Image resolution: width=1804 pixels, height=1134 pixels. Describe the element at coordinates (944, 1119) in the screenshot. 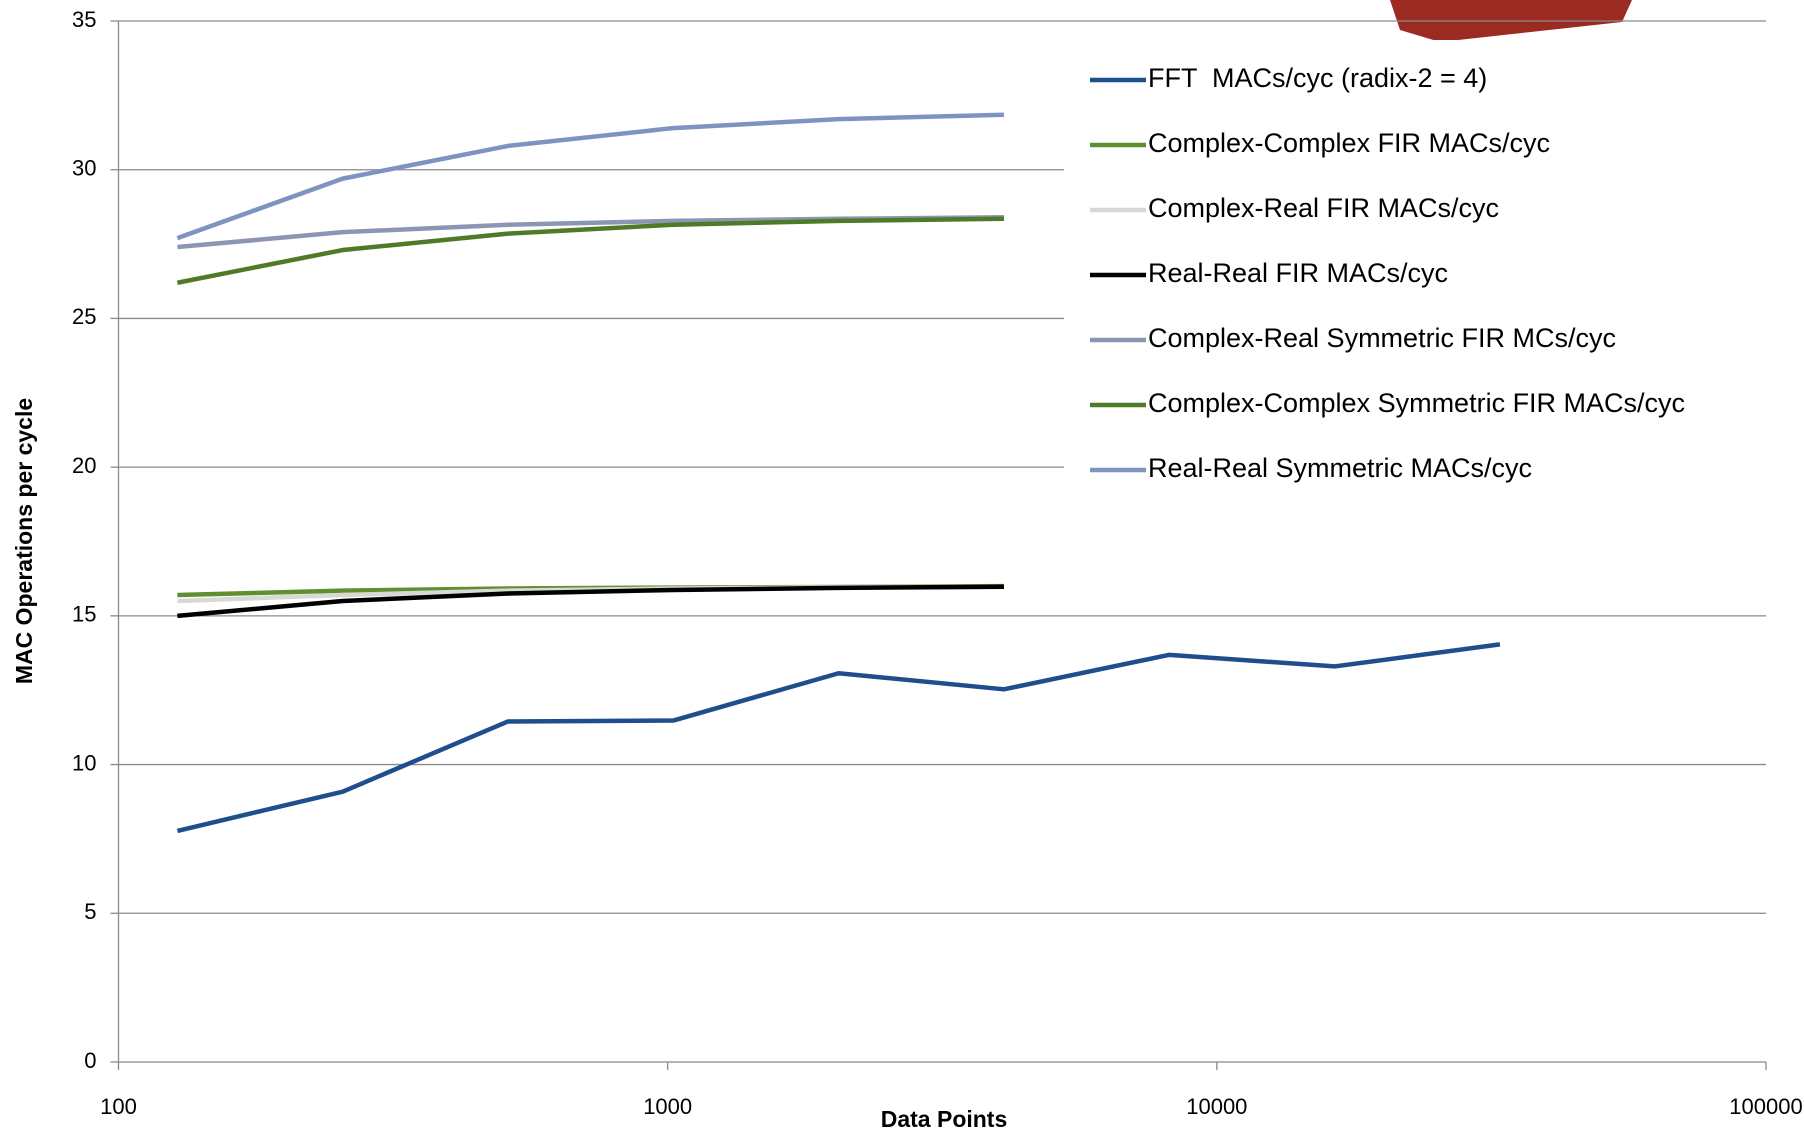

I see `x-axis-title: Data Points` at that location.